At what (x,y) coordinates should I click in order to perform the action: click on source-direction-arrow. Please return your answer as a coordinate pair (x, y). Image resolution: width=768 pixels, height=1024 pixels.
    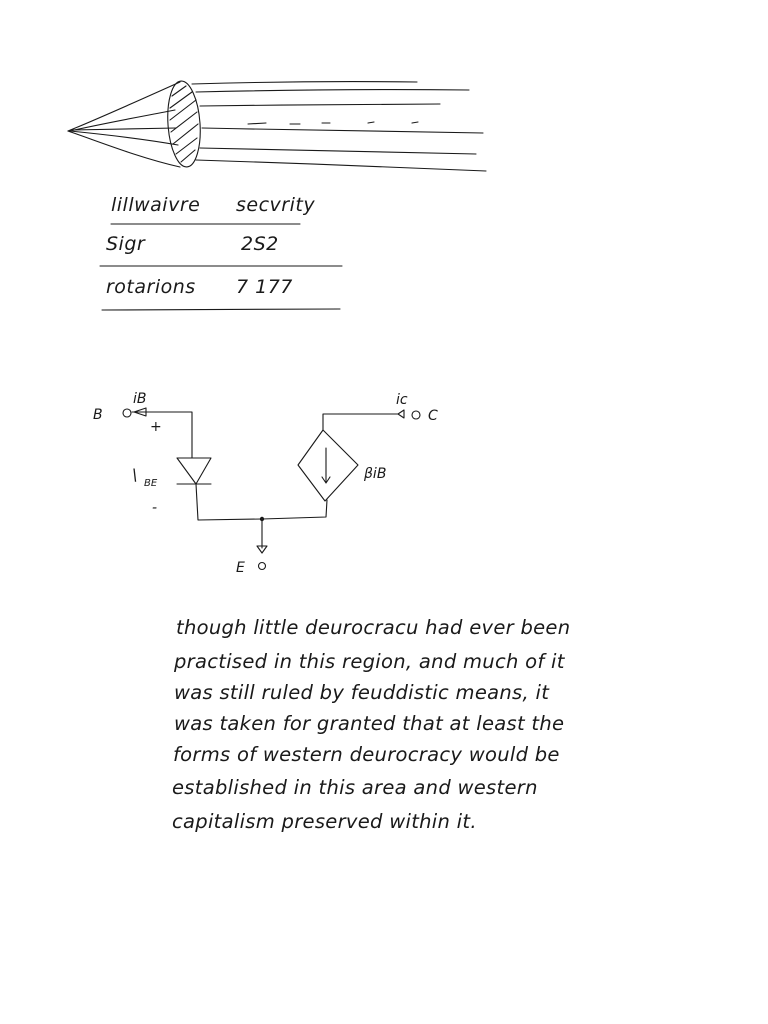
    Looking at the image, I should click on (326, 465).